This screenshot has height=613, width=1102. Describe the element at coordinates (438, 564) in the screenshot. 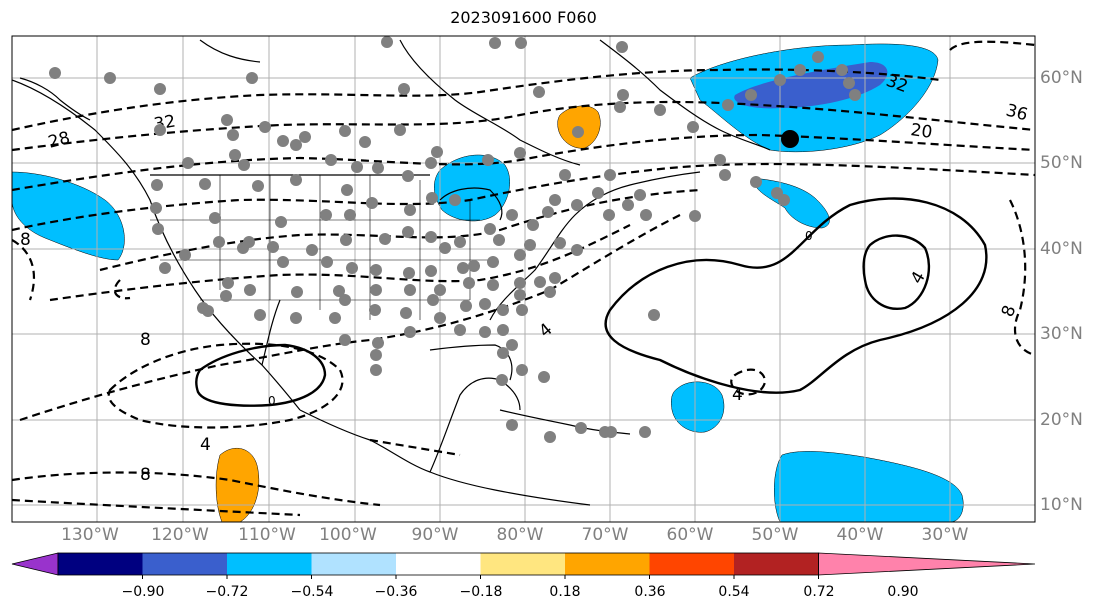

I see `colorbar-frame` at that location.